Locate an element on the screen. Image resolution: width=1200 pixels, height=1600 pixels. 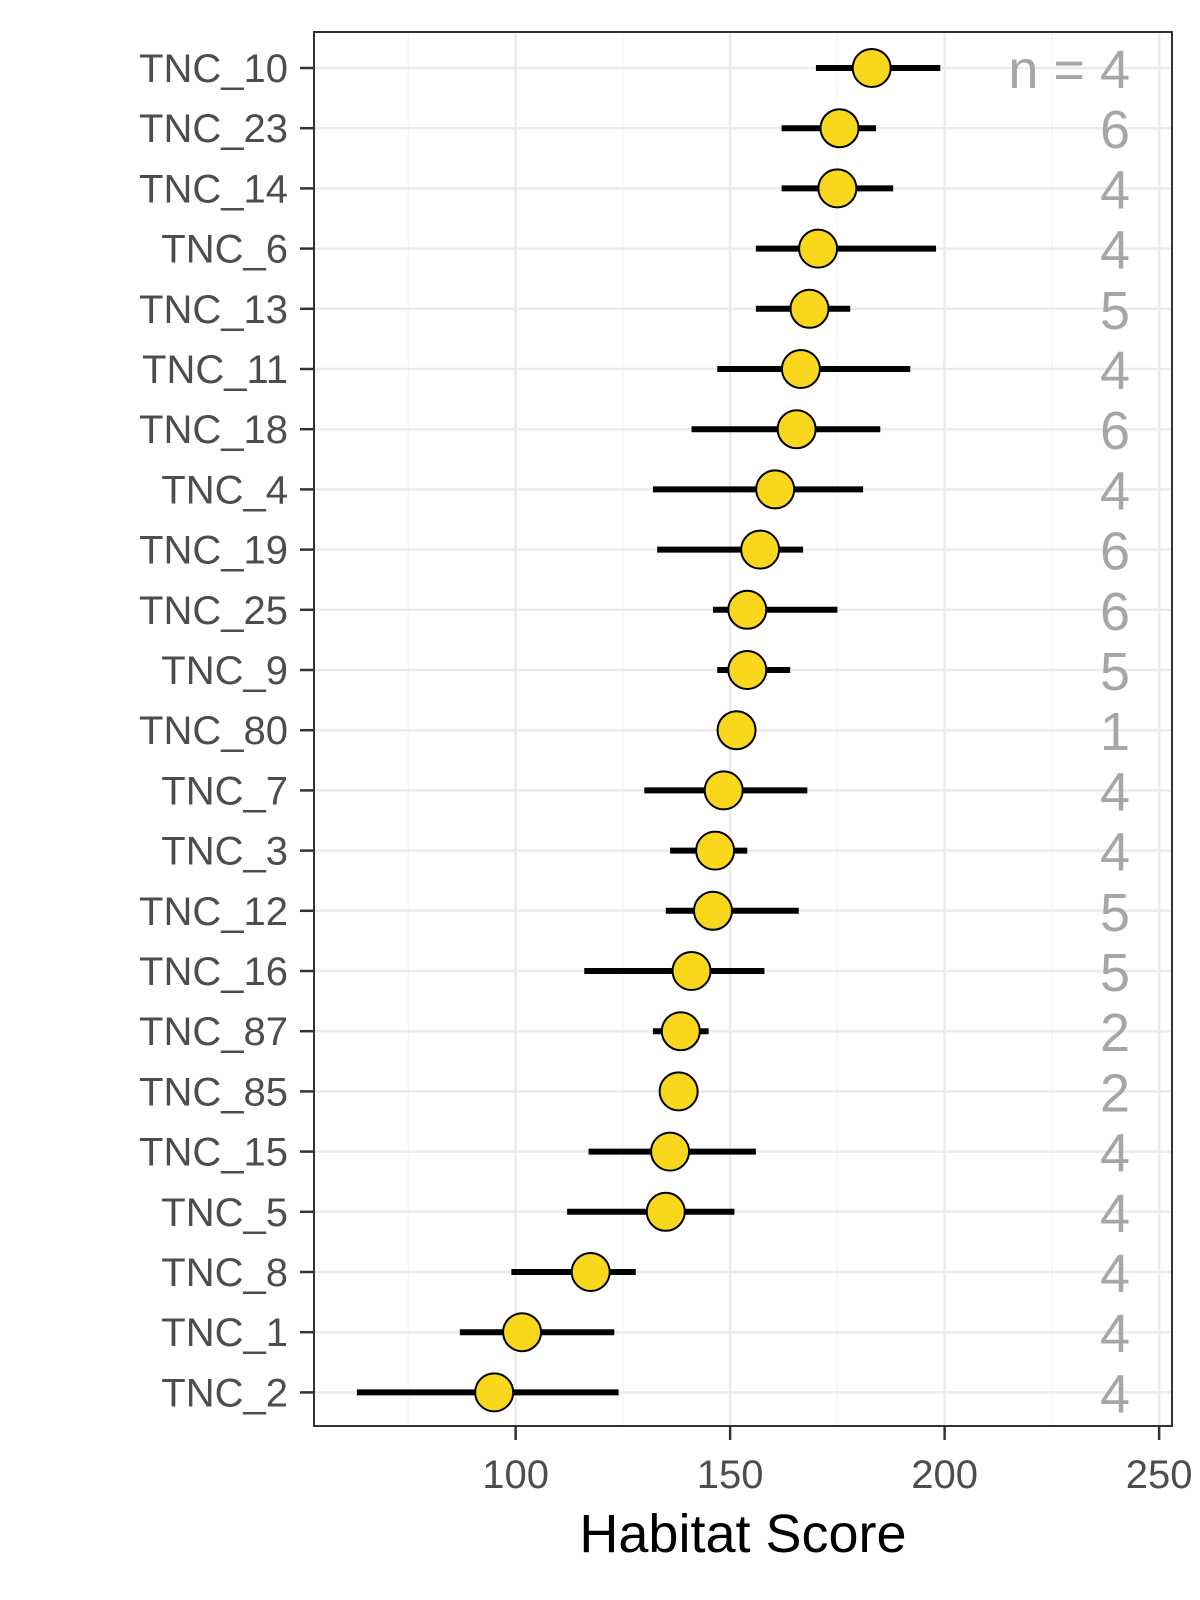
y-tick-label: TNC_12 is located at coordinates (213, 912).